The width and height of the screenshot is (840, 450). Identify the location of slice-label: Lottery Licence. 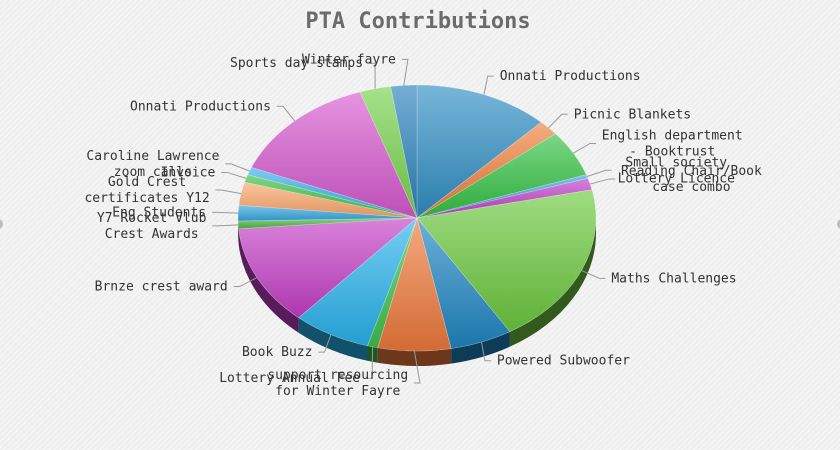
(677, 178).